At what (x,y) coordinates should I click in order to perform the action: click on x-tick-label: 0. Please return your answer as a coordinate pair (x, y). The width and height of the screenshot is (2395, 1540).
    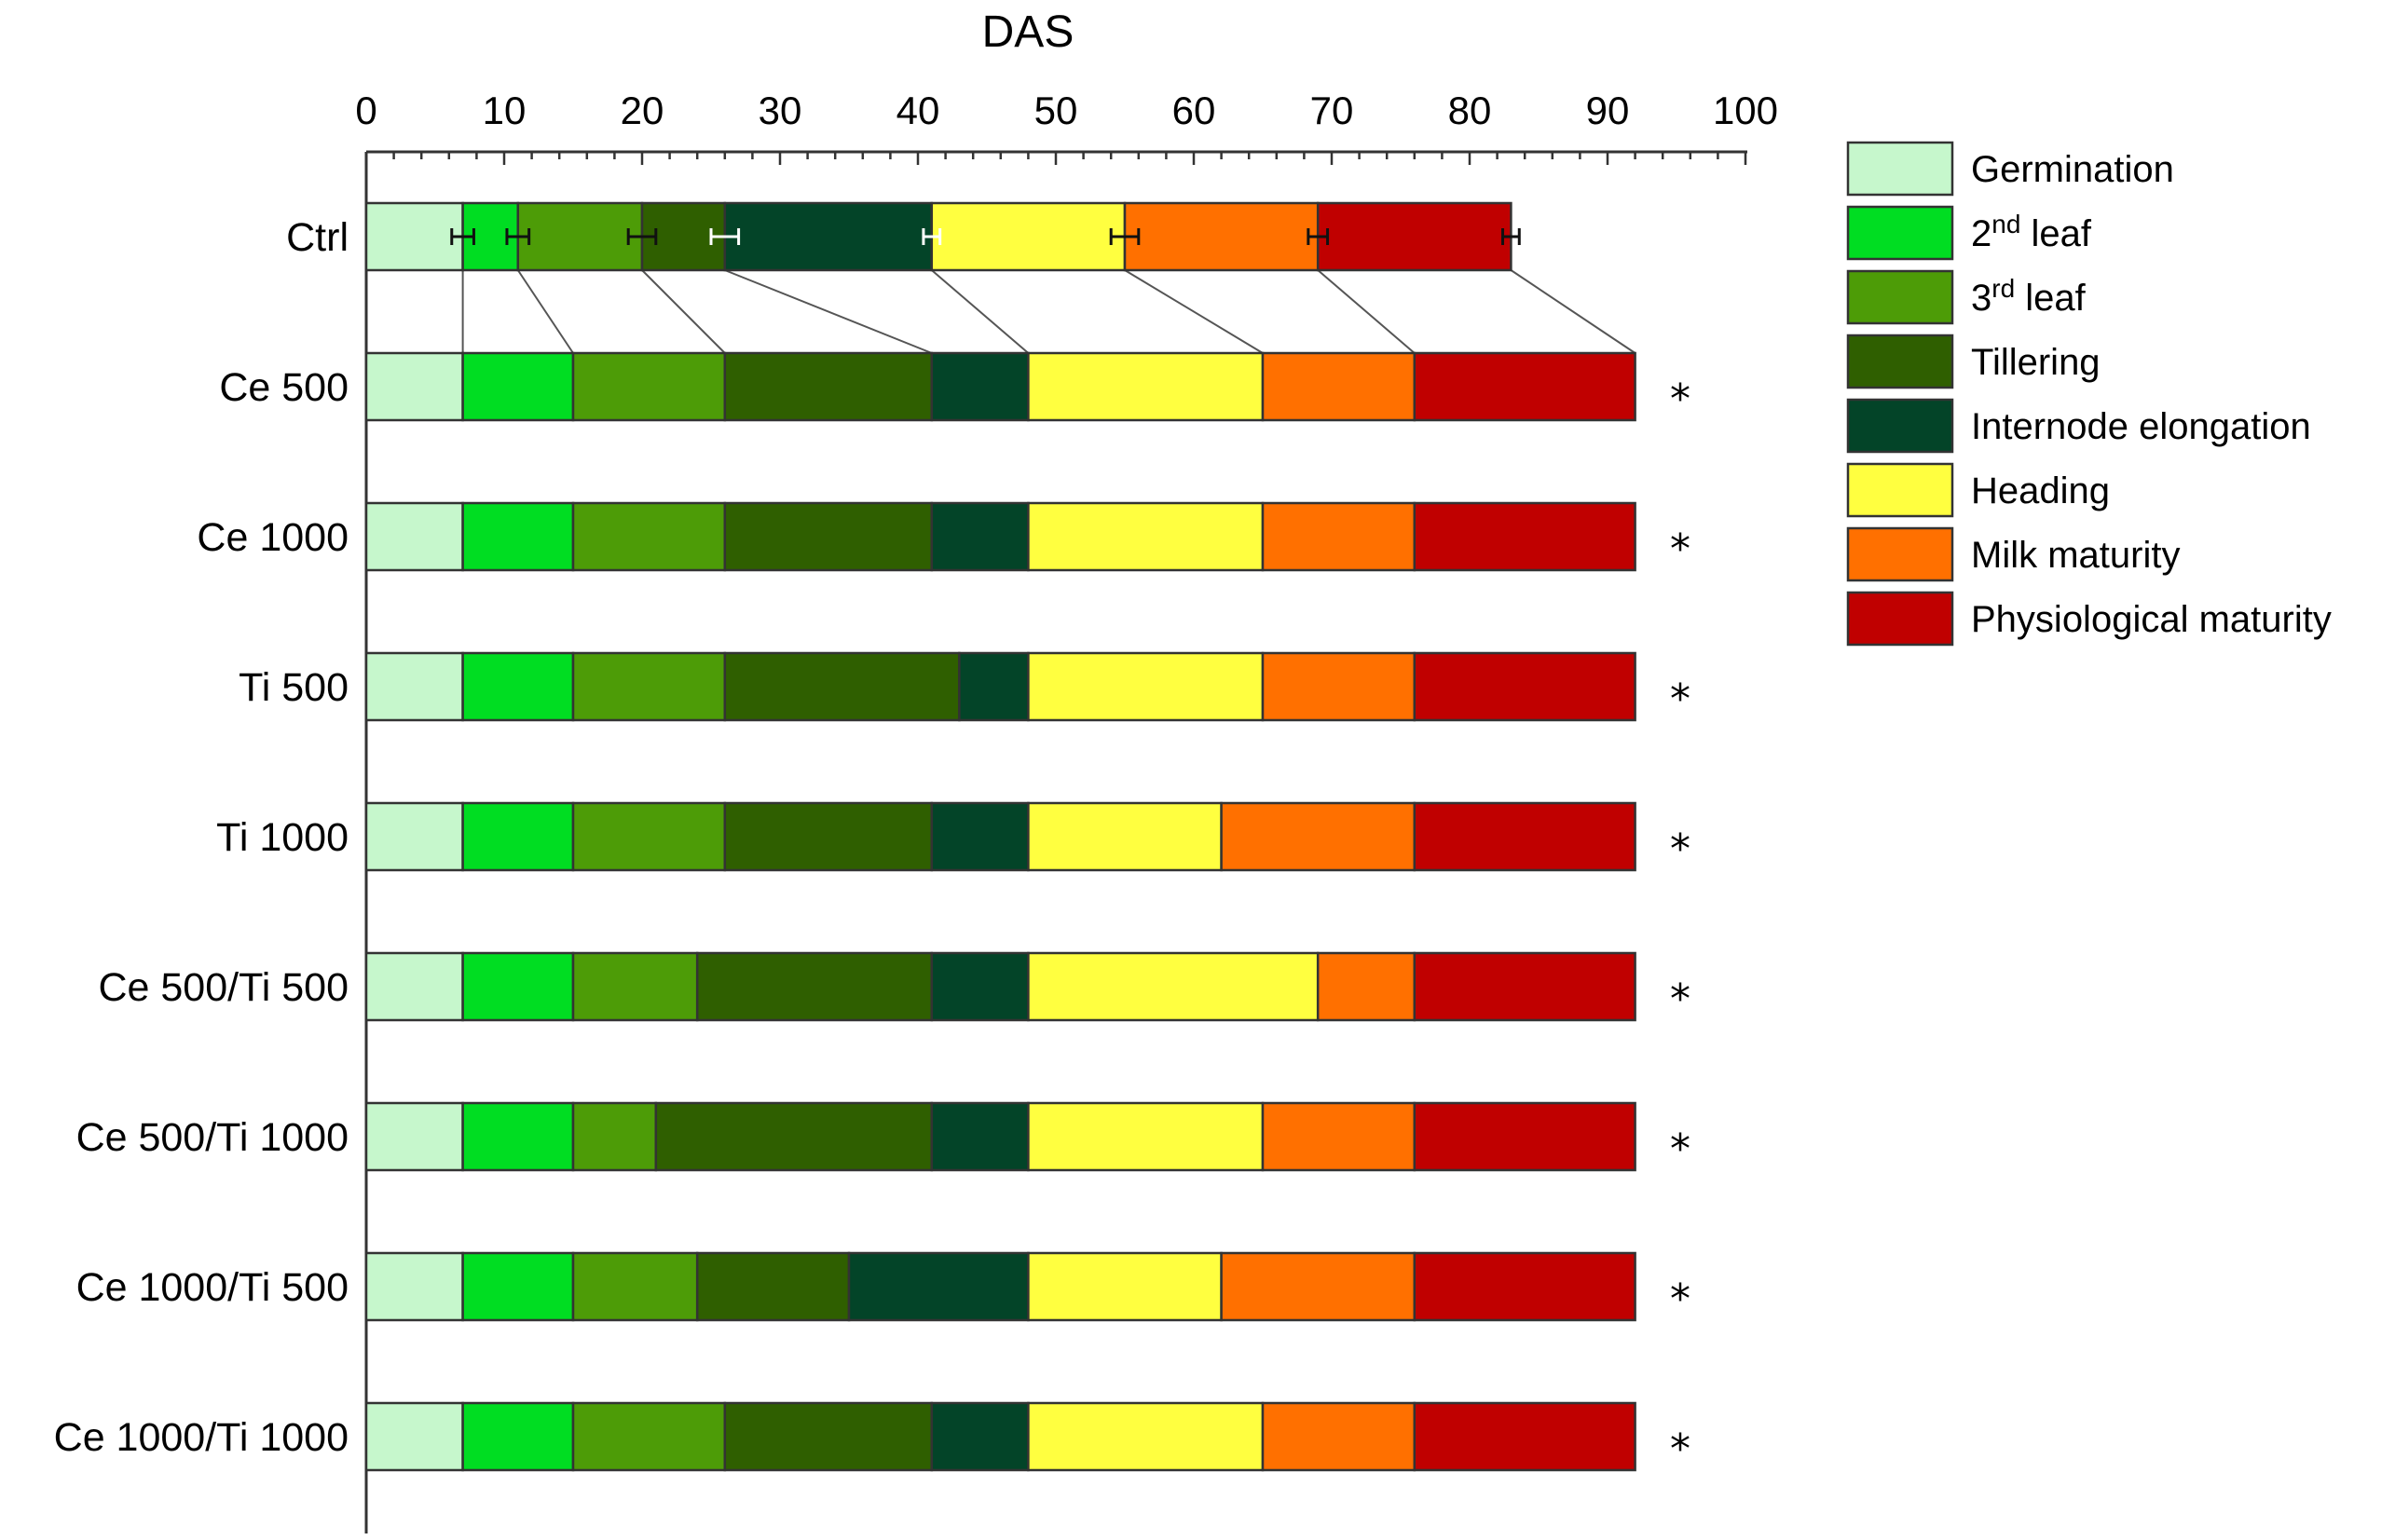
    Looking at the image, I should click on (366, 110).